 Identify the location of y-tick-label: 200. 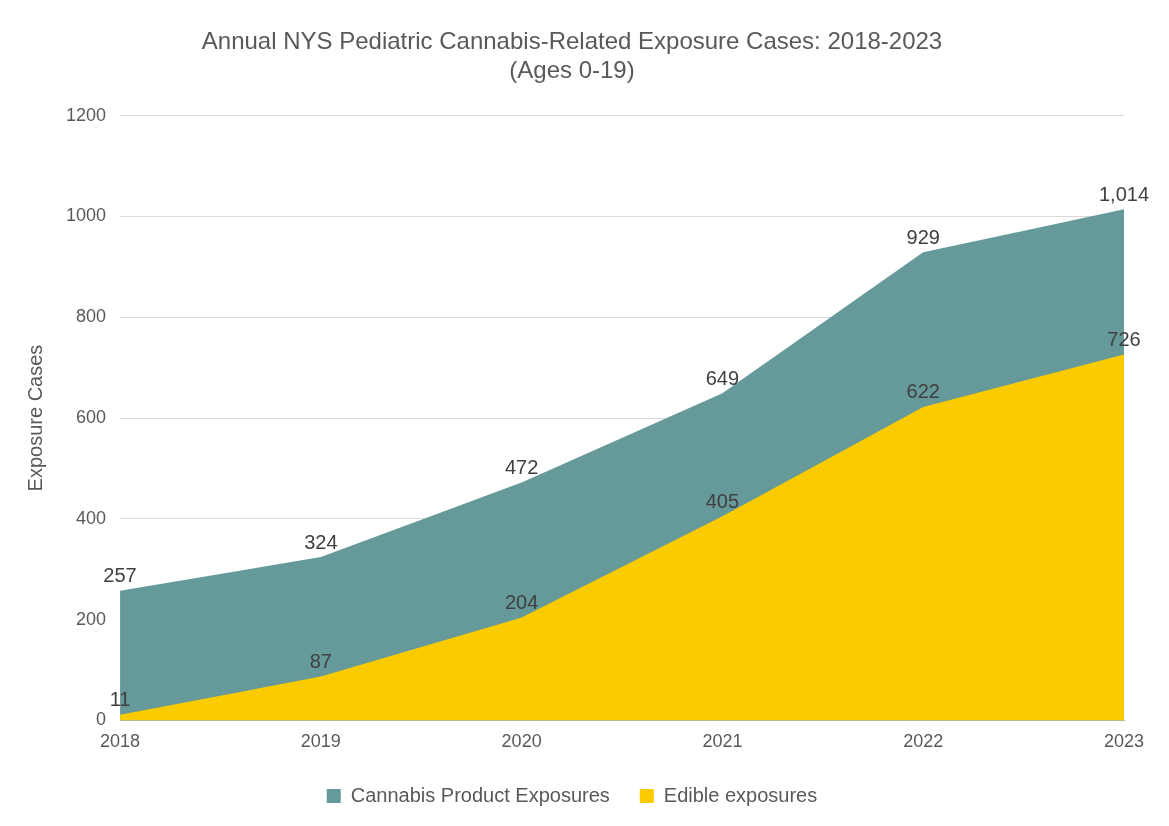
(91, 618).